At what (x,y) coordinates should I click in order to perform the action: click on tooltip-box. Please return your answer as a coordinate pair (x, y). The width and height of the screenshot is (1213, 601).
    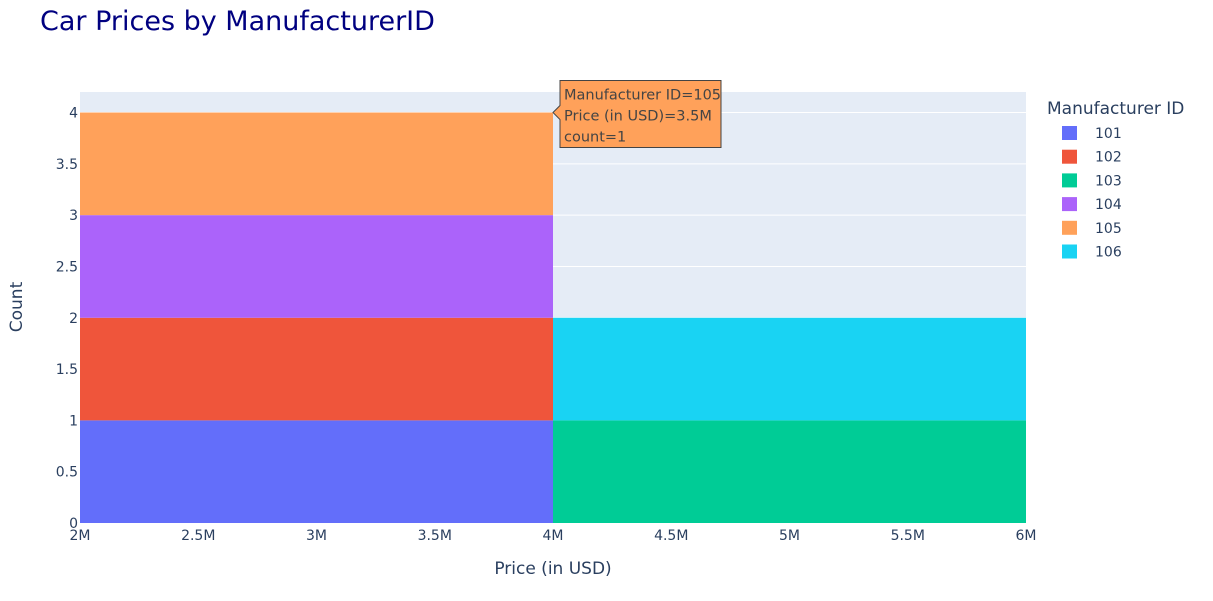
    Looking at the image, I should click on (637, 114).